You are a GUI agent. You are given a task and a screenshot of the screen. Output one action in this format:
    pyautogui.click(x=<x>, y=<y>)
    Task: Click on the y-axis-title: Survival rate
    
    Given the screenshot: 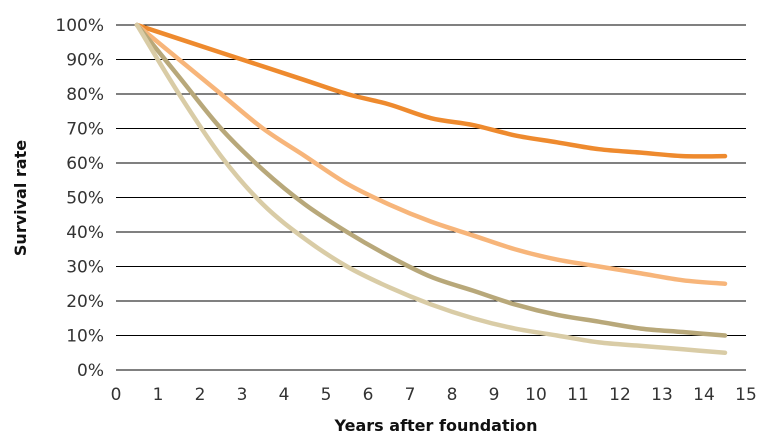 What is the action you would take?
    pyautogui.click(x=20, y=198)
    